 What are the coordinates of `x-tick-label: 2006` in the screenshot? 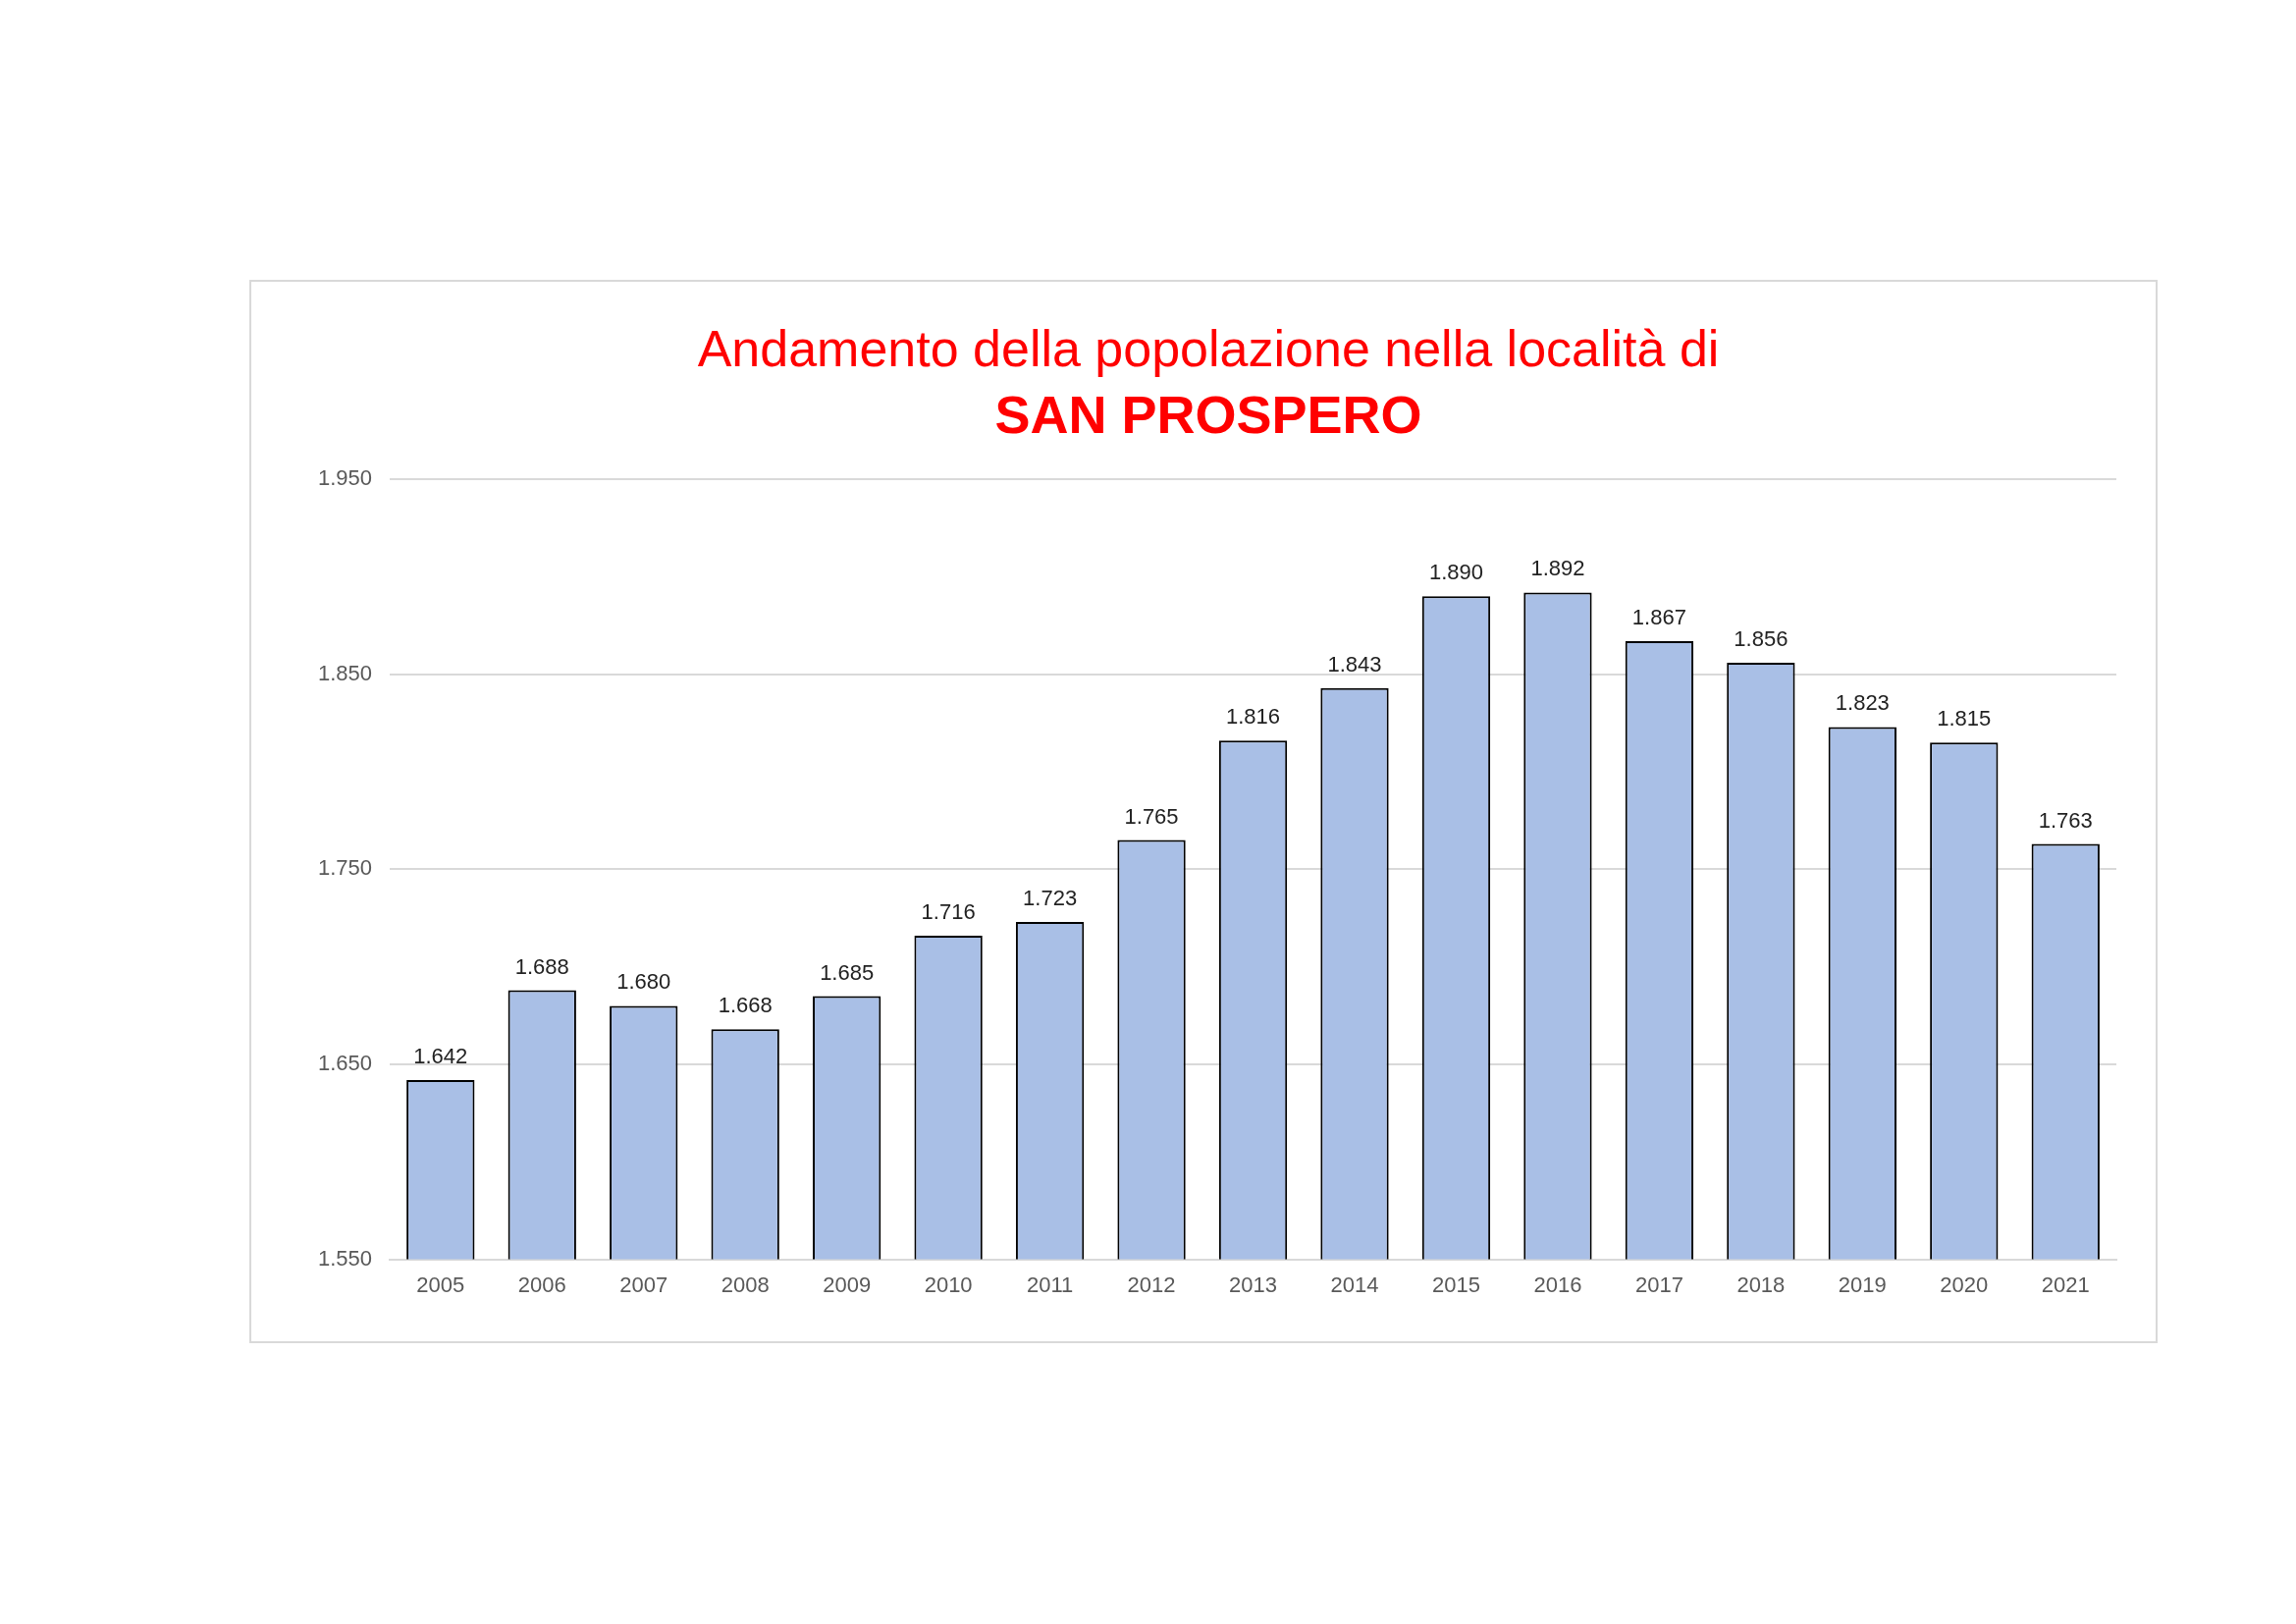 It's located at (541, 1284).